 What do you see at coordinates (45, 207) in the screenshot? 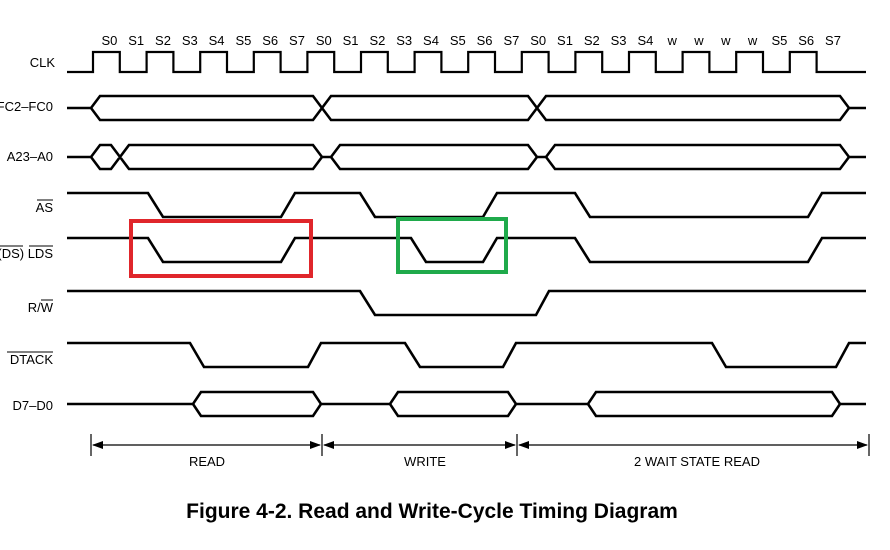
I see `signal-label-as: AS` at bounding box center [45, 207].